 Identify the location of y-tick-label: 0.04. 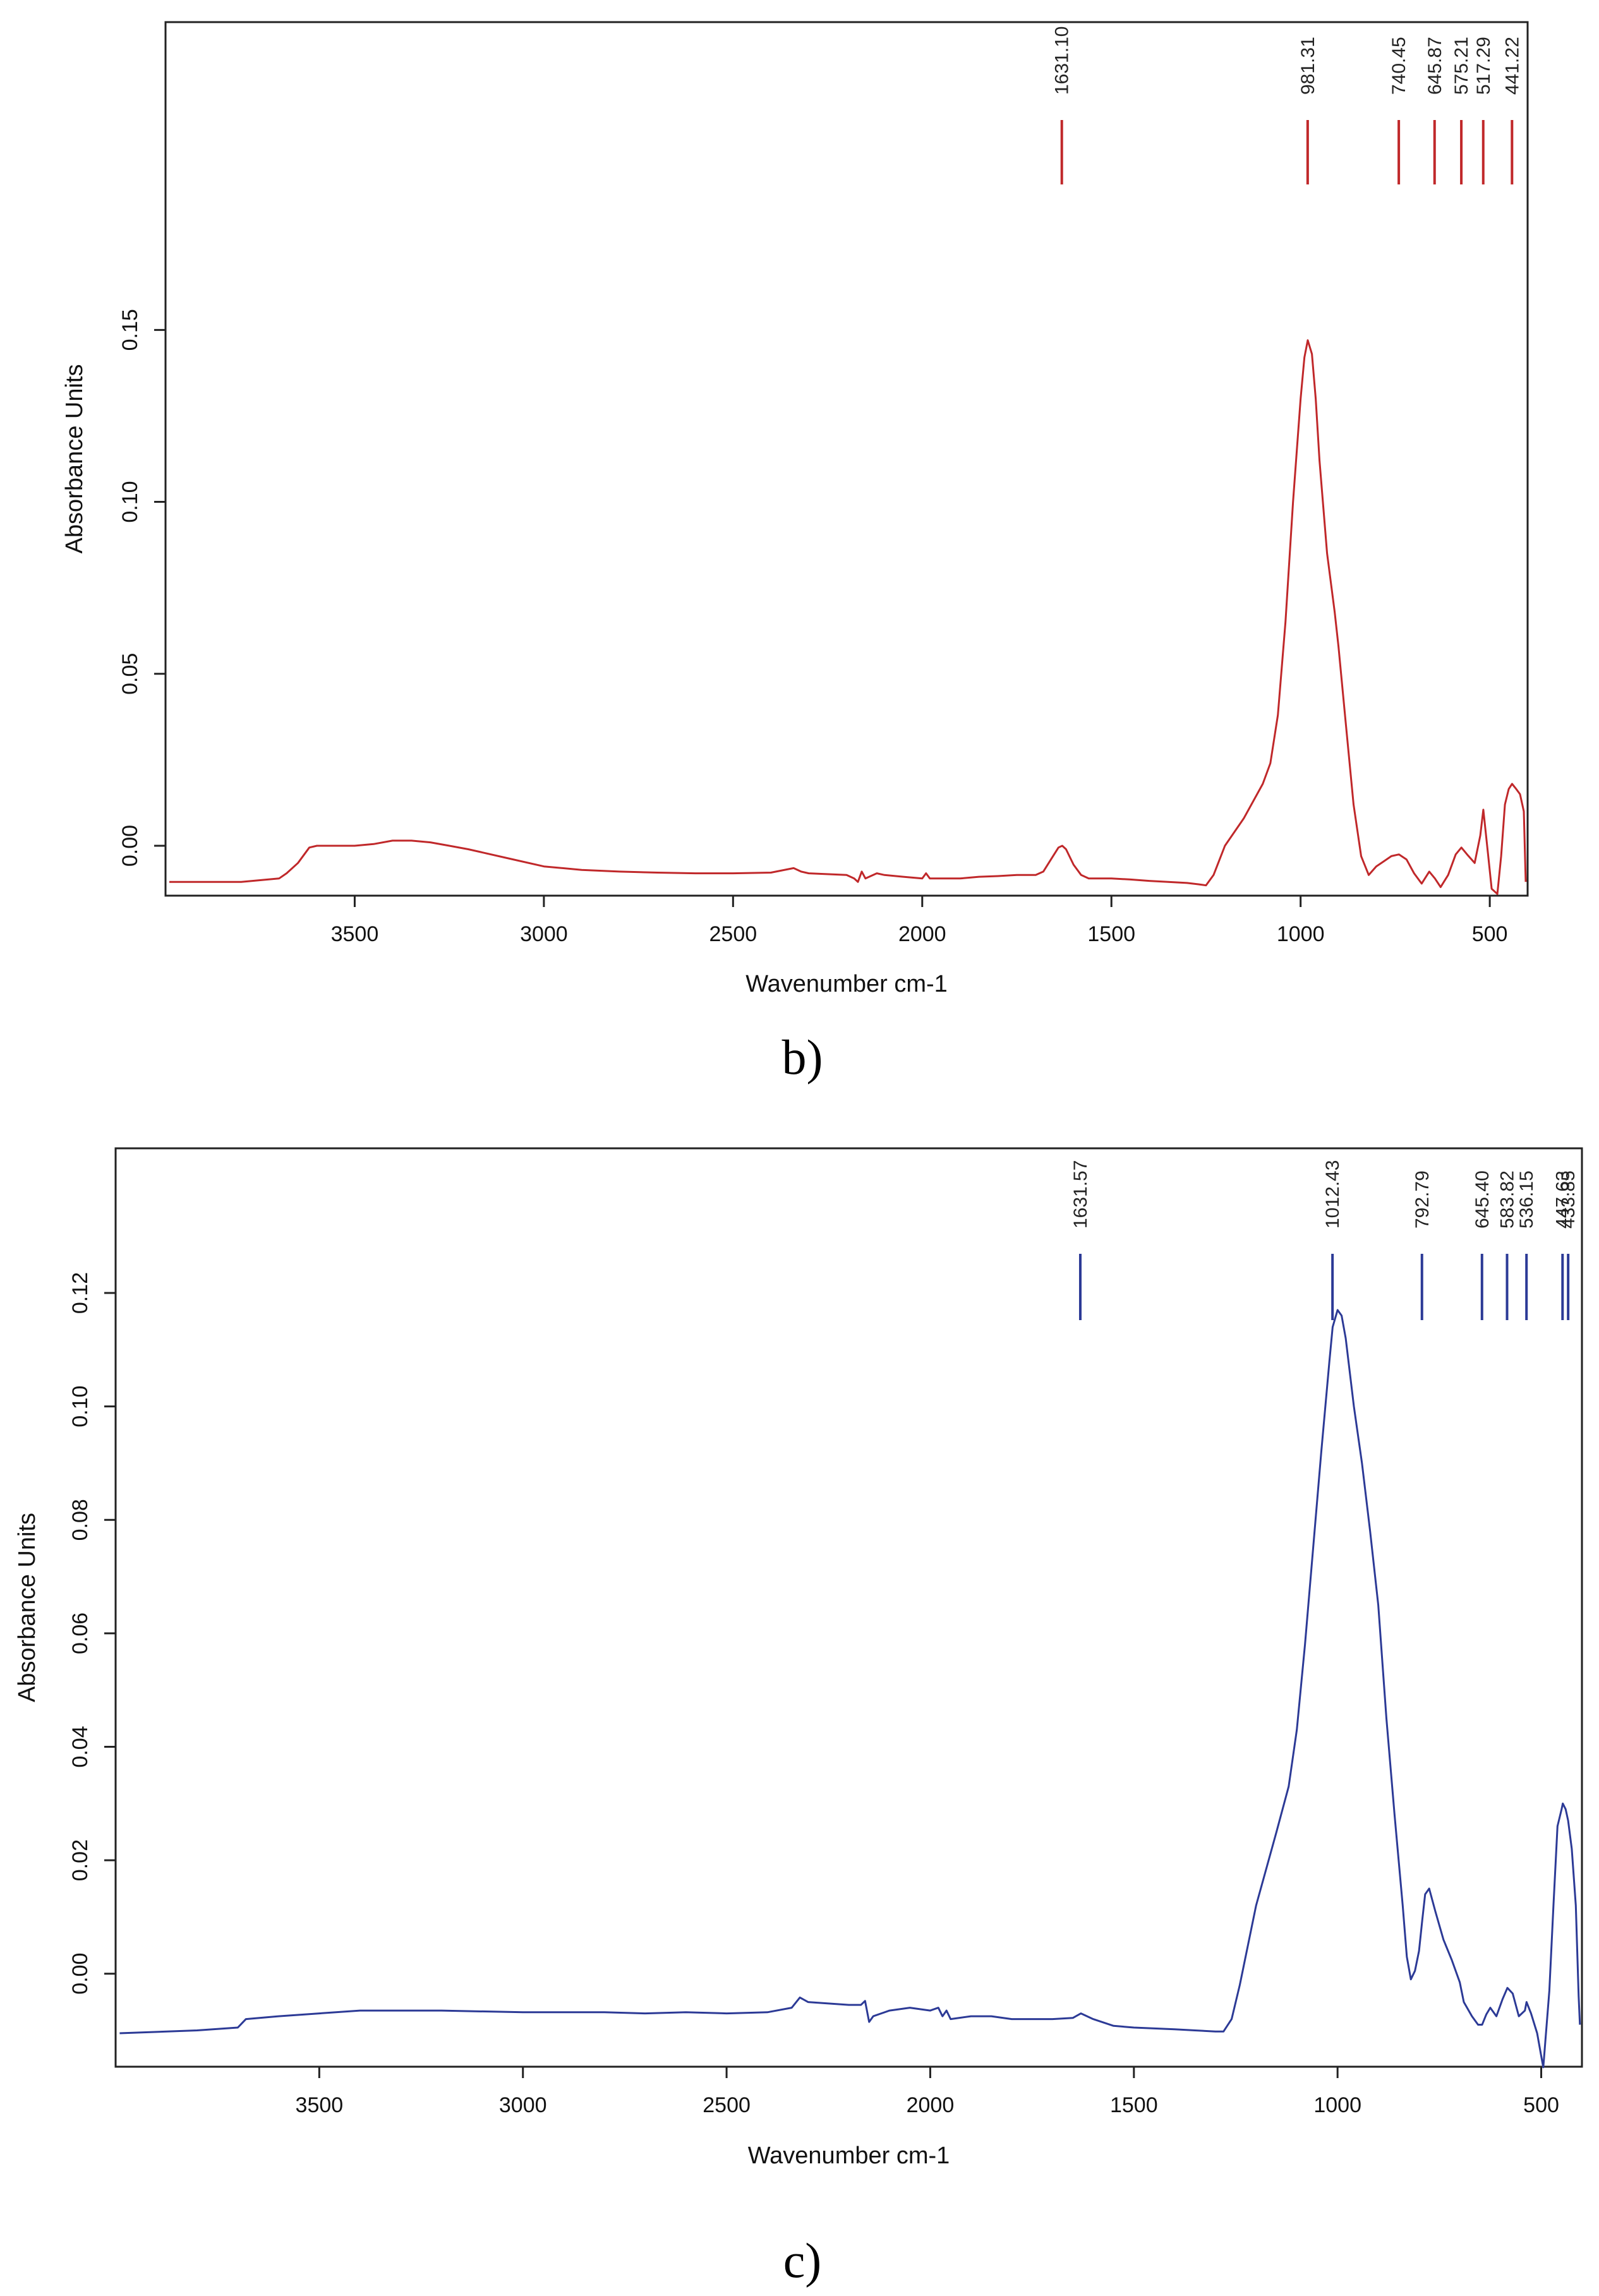
(80, 1747).